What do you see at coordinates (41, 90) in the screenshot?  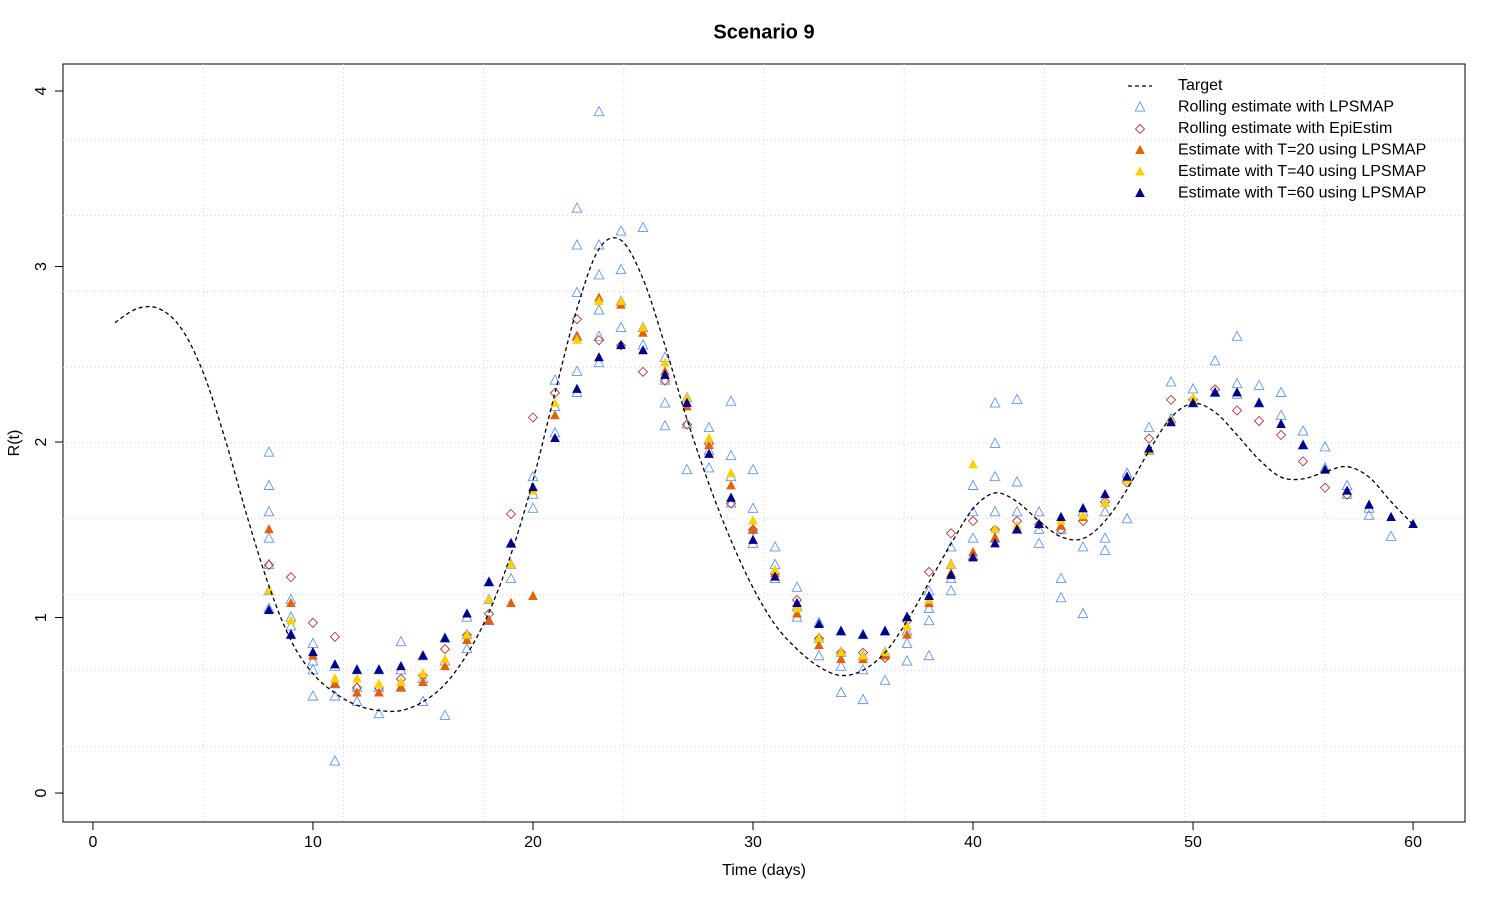 I see `y-tick-label: 4` at bounding box center [41, 90].